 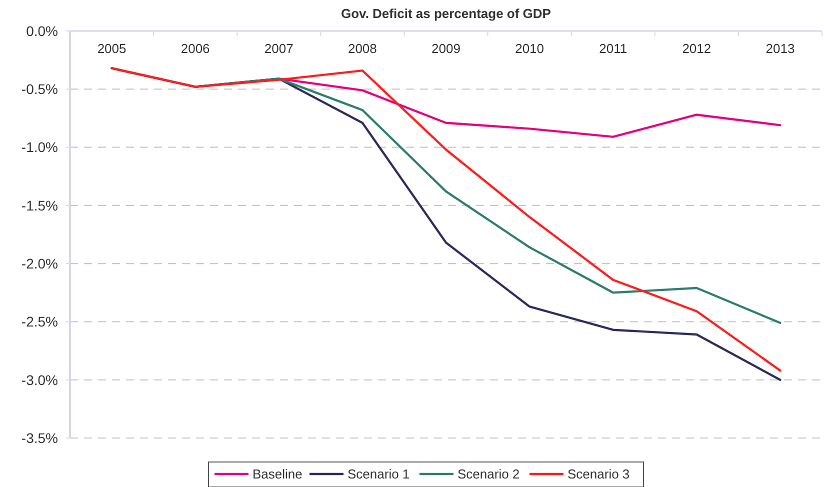 What do you see at coordinates (39, 147) in the screenshot?
I see `y-tick-label: -1.0%` at bounding box center [39, 147].